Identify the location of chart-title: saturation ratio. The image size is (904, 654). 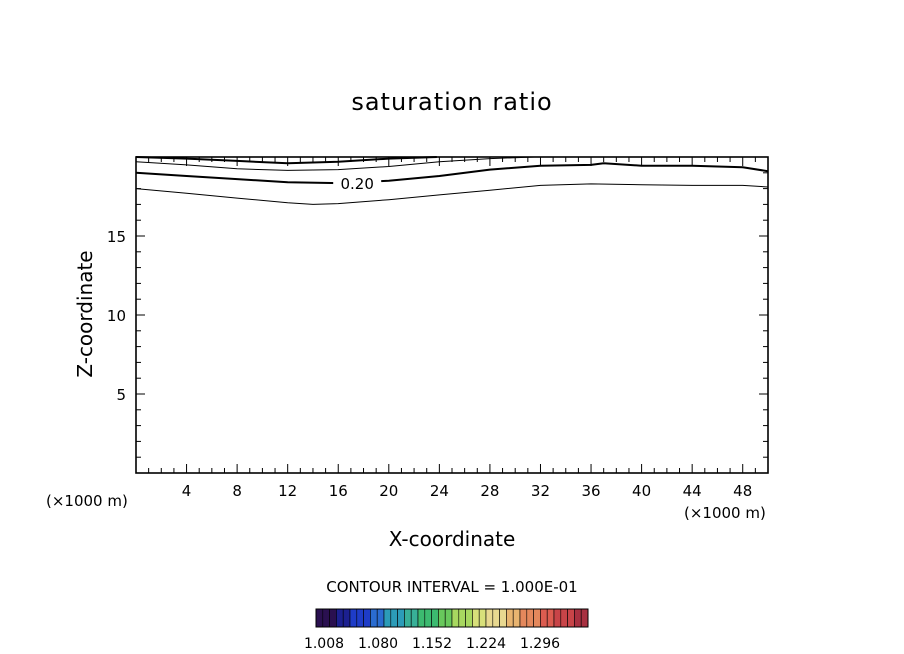
(452, 102).